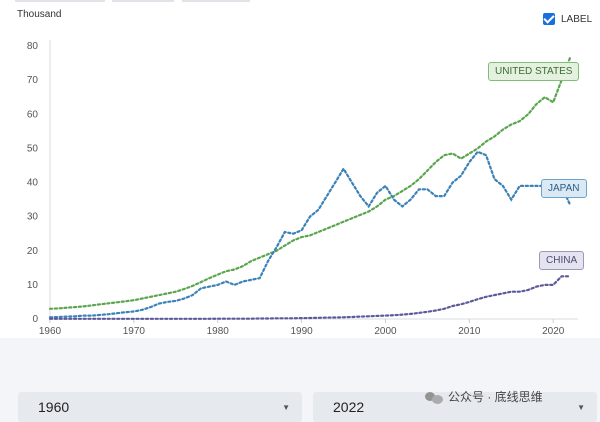 The width and height of the screenshot is (600, 422). Describe the element at coordinates (39, 14) in the screenshot. I see `y-unit-label: Thousand` at that location.